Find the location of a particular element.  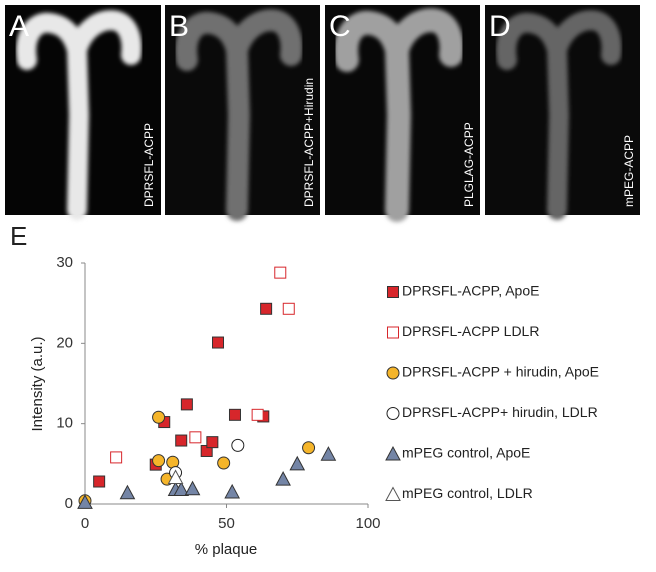

y-tick-label: 20 is located at coordinates (64, 342).